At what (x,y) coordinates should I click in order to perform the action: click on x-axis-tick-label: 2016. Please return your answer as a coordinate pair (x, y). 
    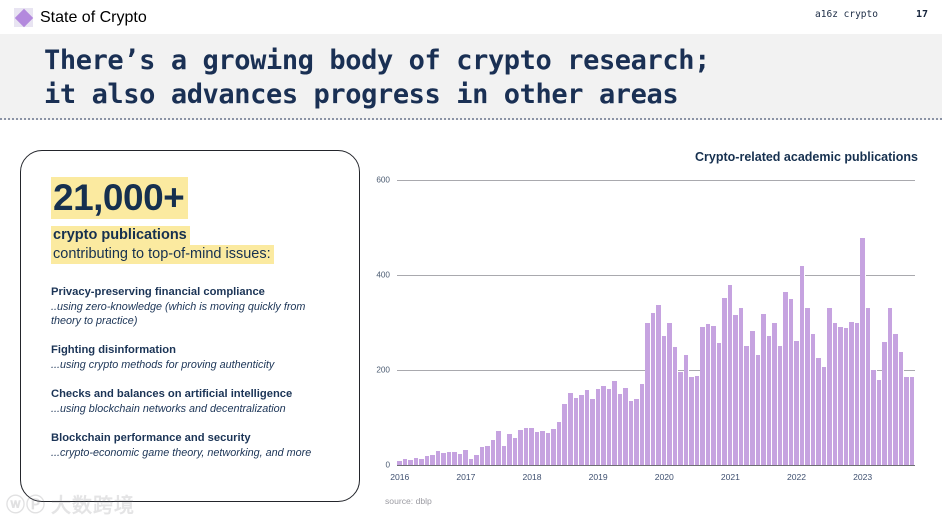
    Looking at the image, I should click on (400, 477).